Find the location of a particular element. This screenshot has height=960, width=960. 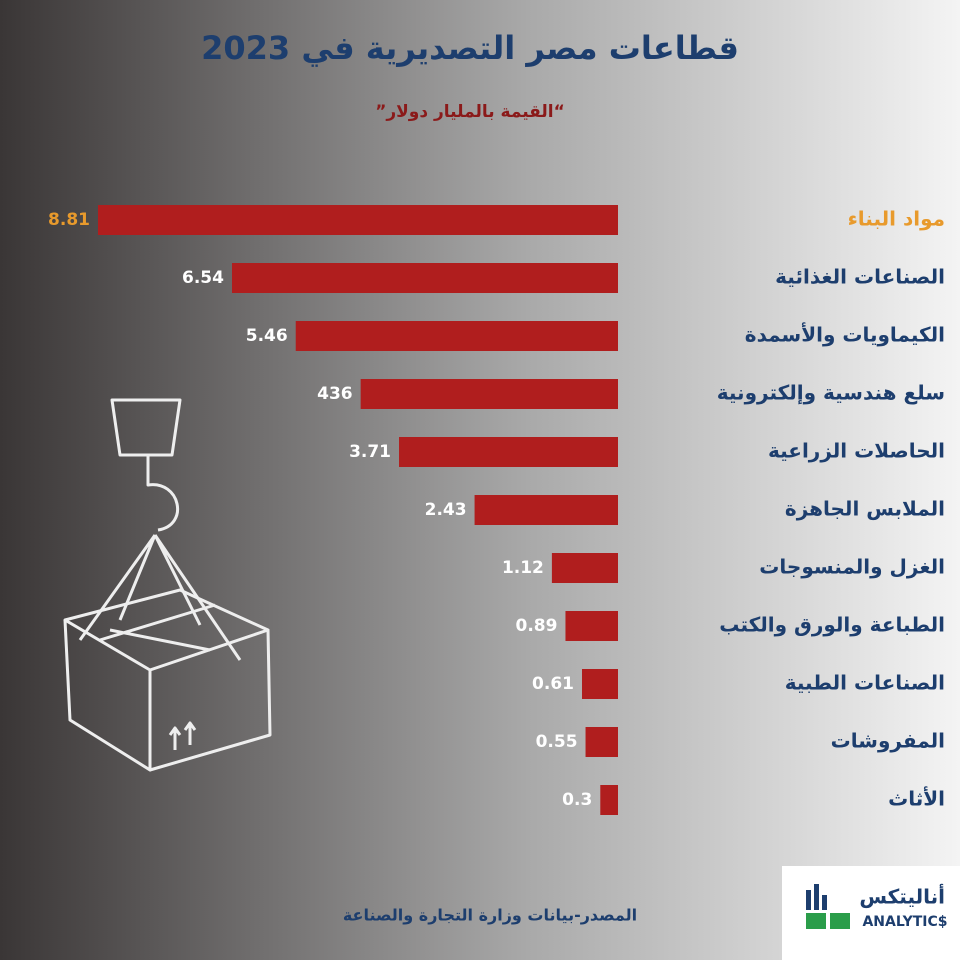

logo-icon is located at coordinates (828, 906).